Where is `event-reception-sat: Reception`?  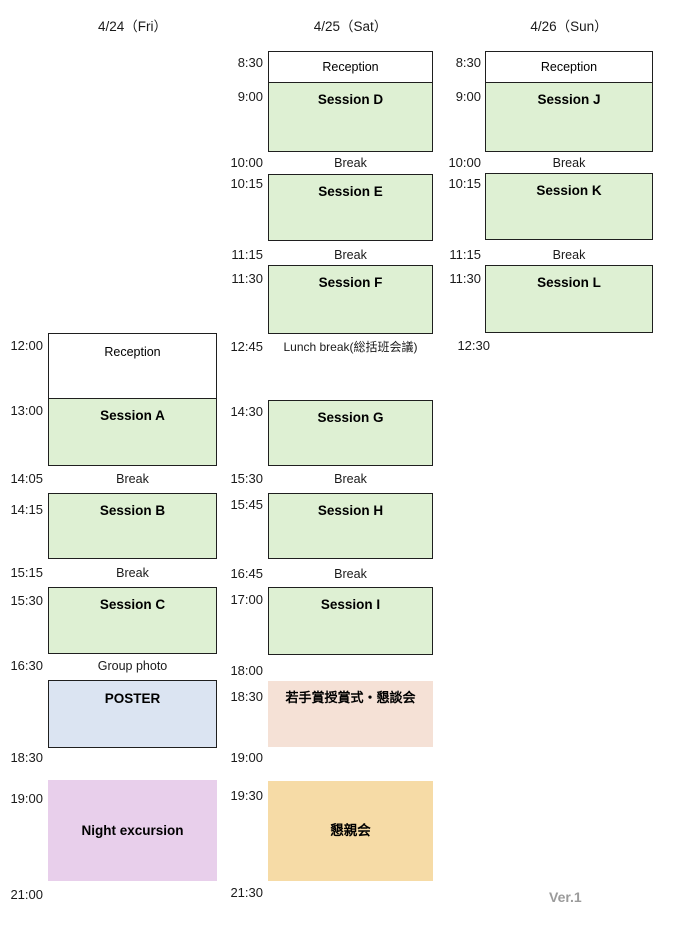 event-reception-sat: Reception is located at coordinates (350, 67).